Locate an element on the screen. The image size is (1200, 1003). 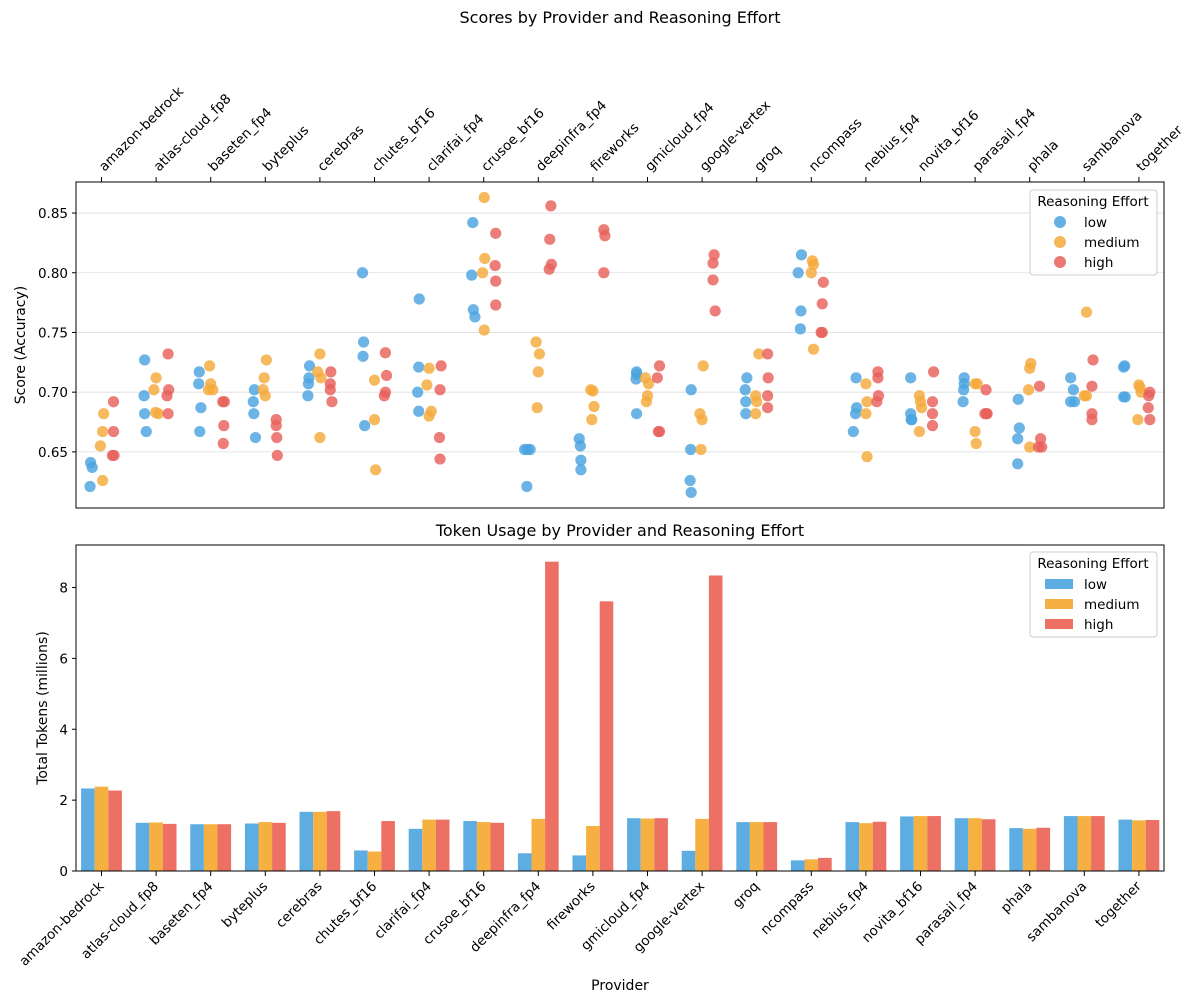
scatter-legend: Reasoning Effort low medium high is located at coordinates (1093, 232).